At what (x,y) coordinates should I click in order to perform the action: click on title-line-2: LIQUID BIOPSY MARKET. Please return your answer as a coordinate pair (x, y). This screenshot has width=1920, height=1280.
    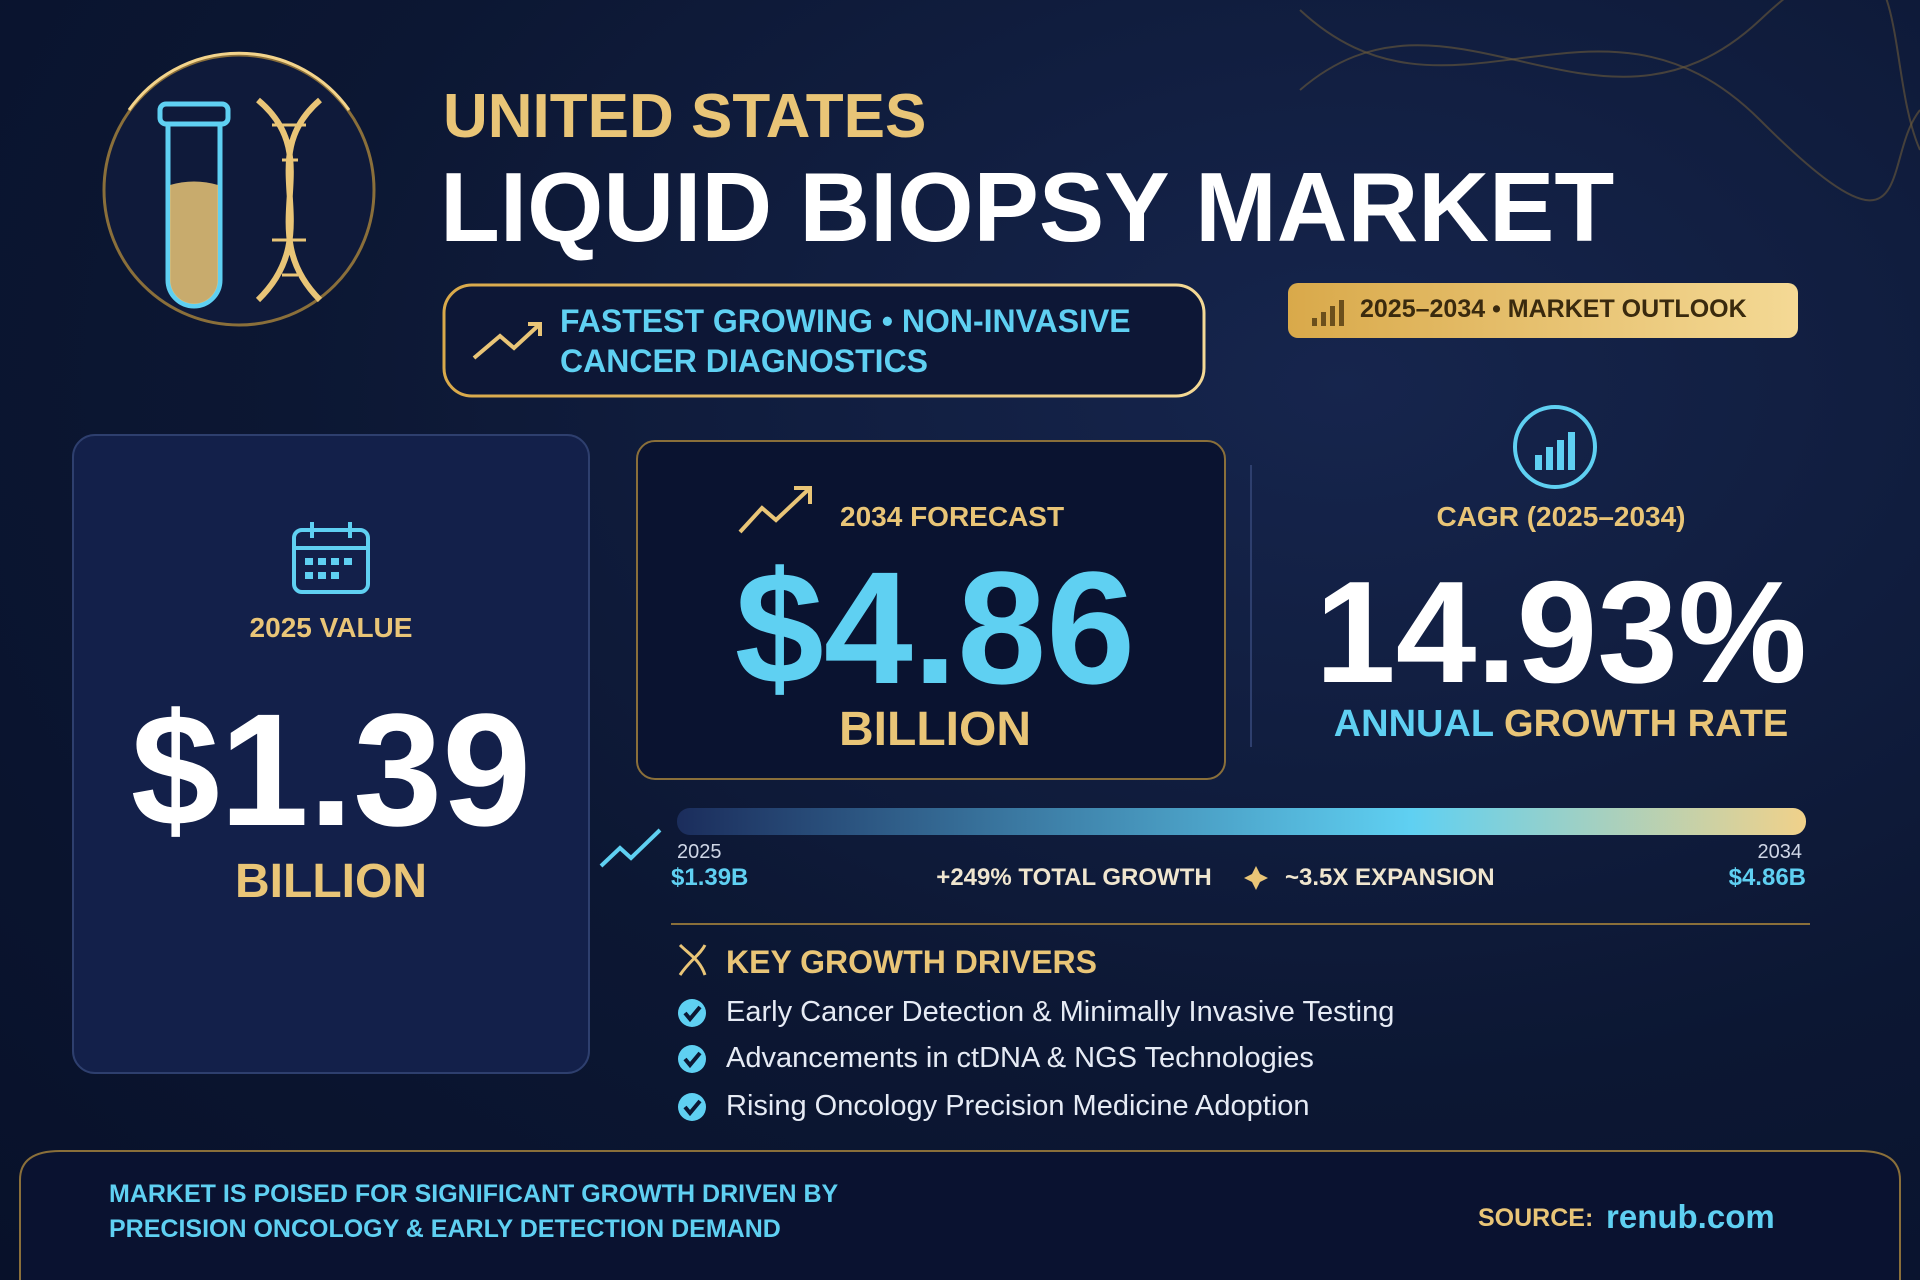
    Looking at the image, I should click on (1027, 207).